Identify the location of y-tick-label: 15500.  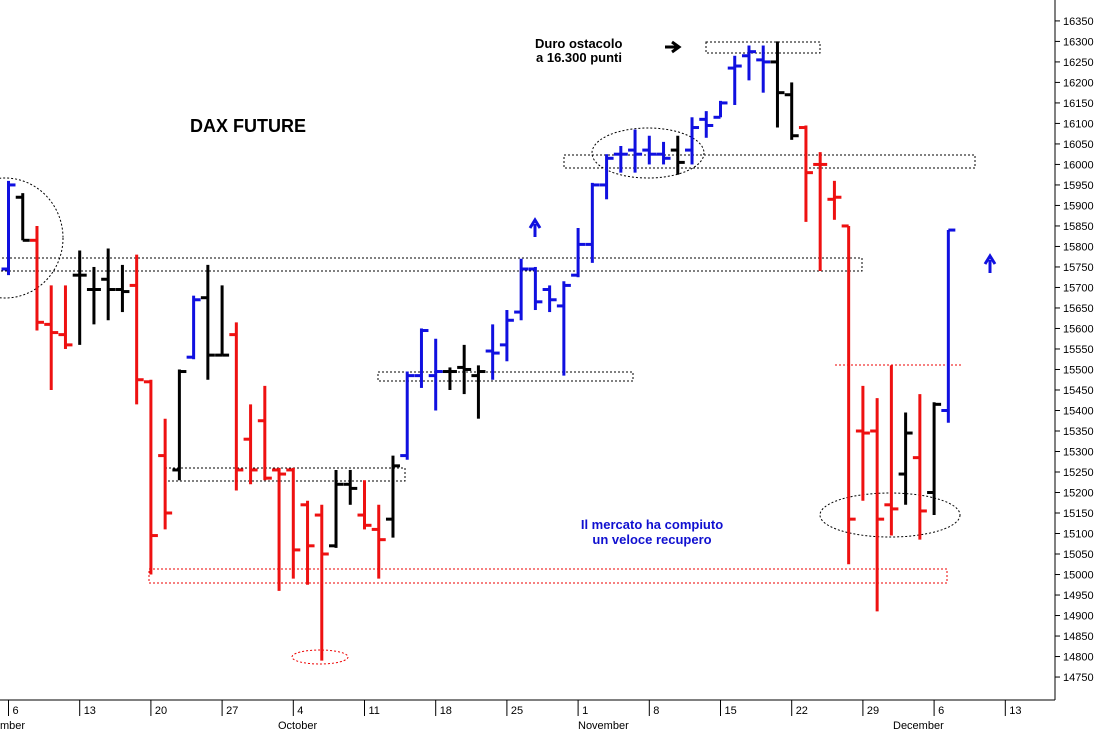
(1078, 370).